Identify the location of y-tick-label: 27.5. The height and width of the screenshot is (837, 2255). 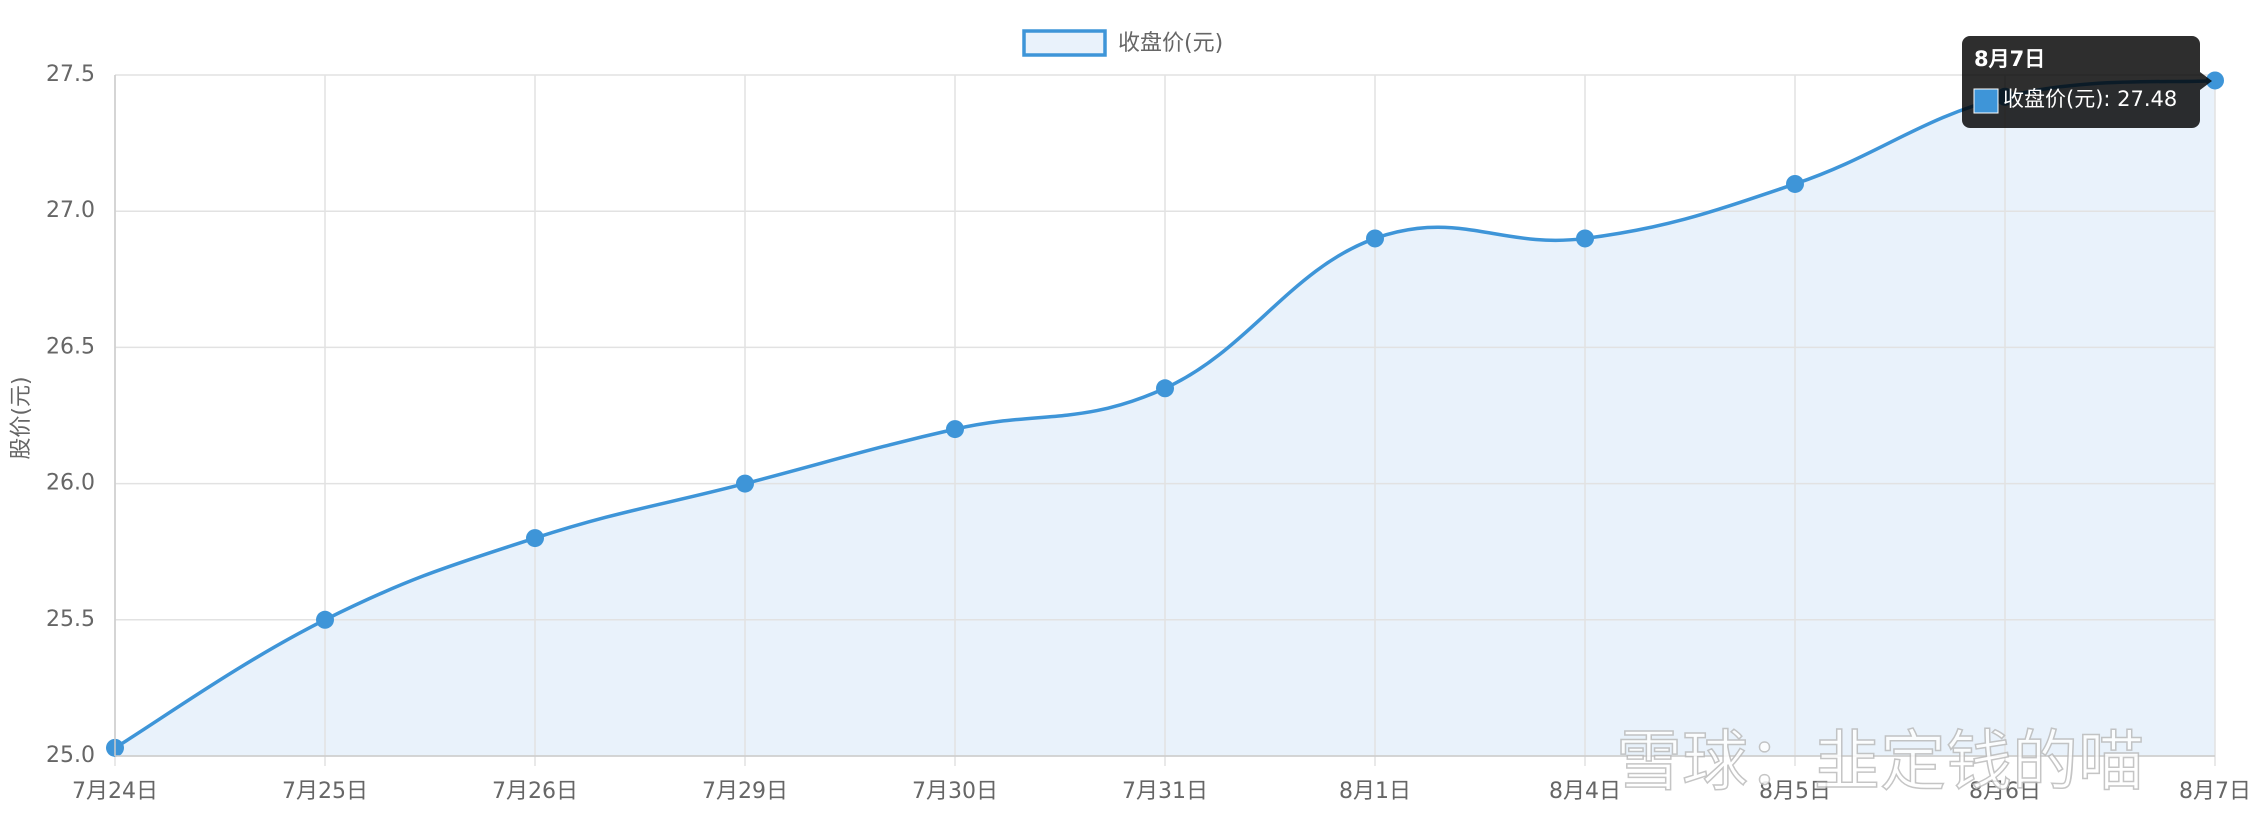
(70, 74).